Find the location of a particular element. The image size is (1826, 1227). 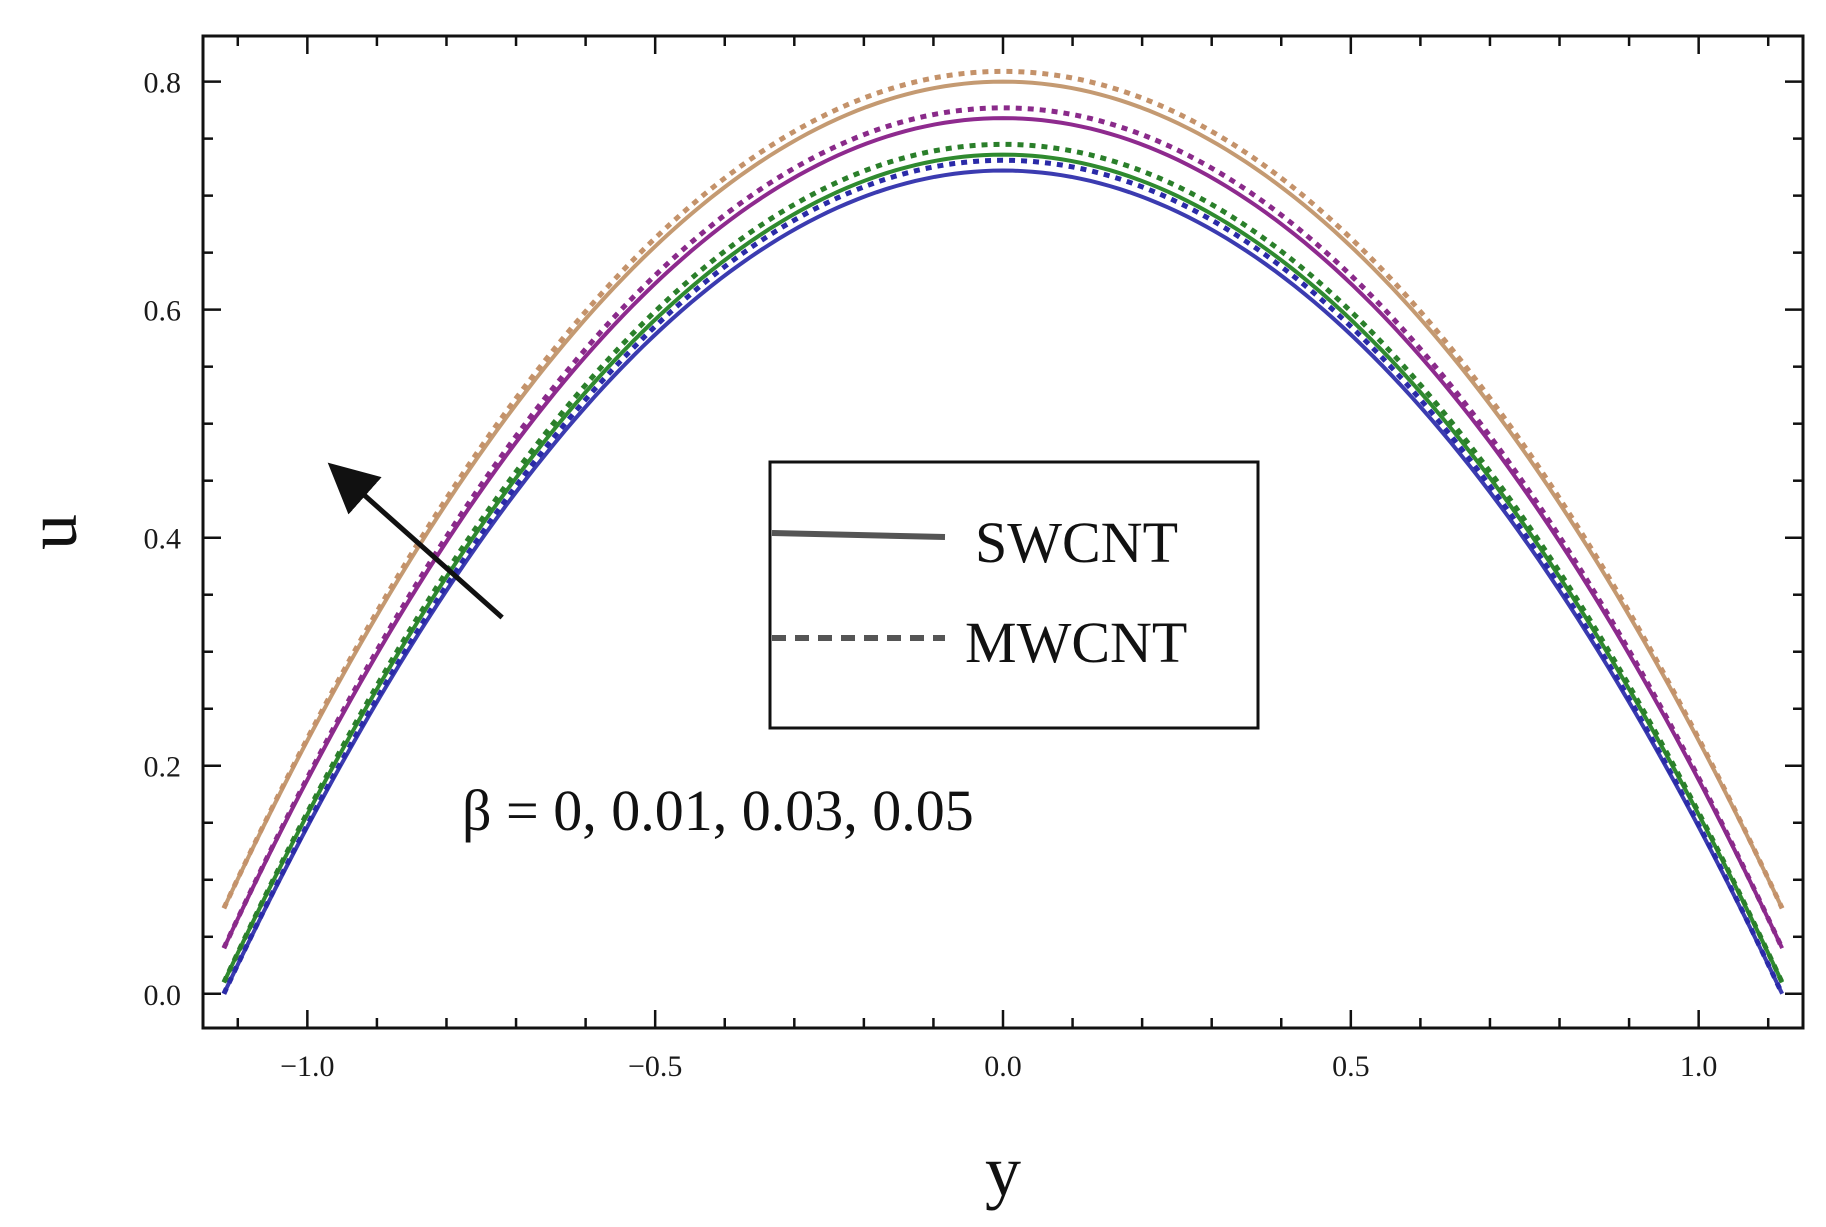

legend-swatch-solid is located at coordinates (858, 535).